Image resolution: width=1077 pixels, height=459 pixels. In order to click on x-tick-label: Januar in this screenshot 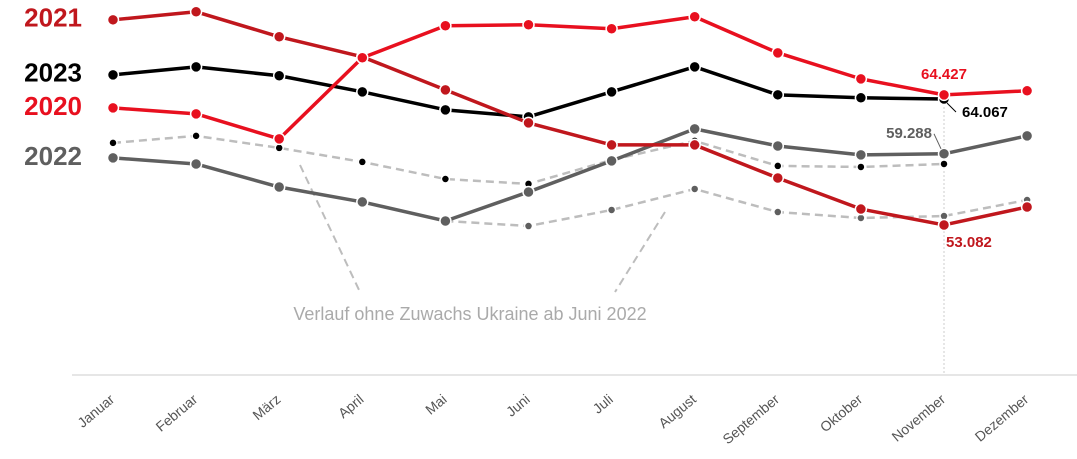, I will do `click(95, 411)`.